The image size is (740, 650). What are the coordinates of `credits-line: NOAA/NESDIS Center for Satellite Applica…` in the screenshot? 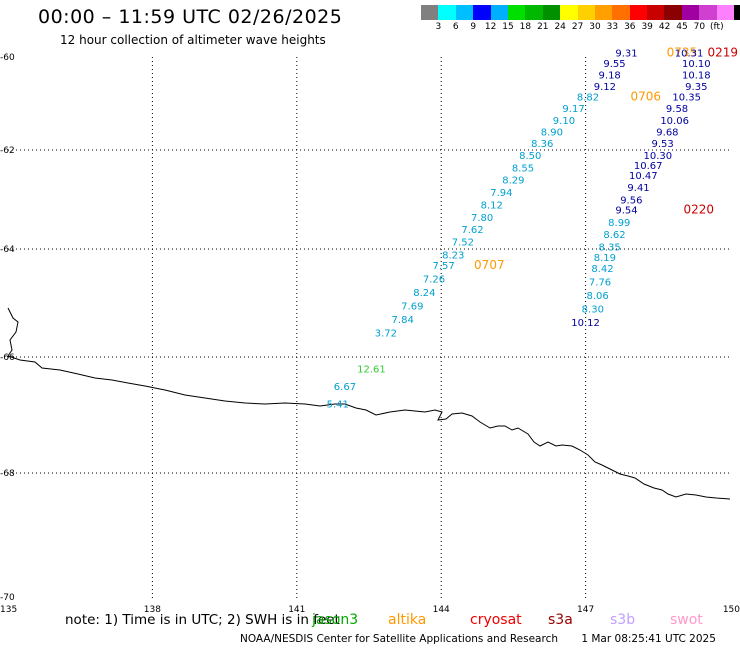 It's located at (488, 639).